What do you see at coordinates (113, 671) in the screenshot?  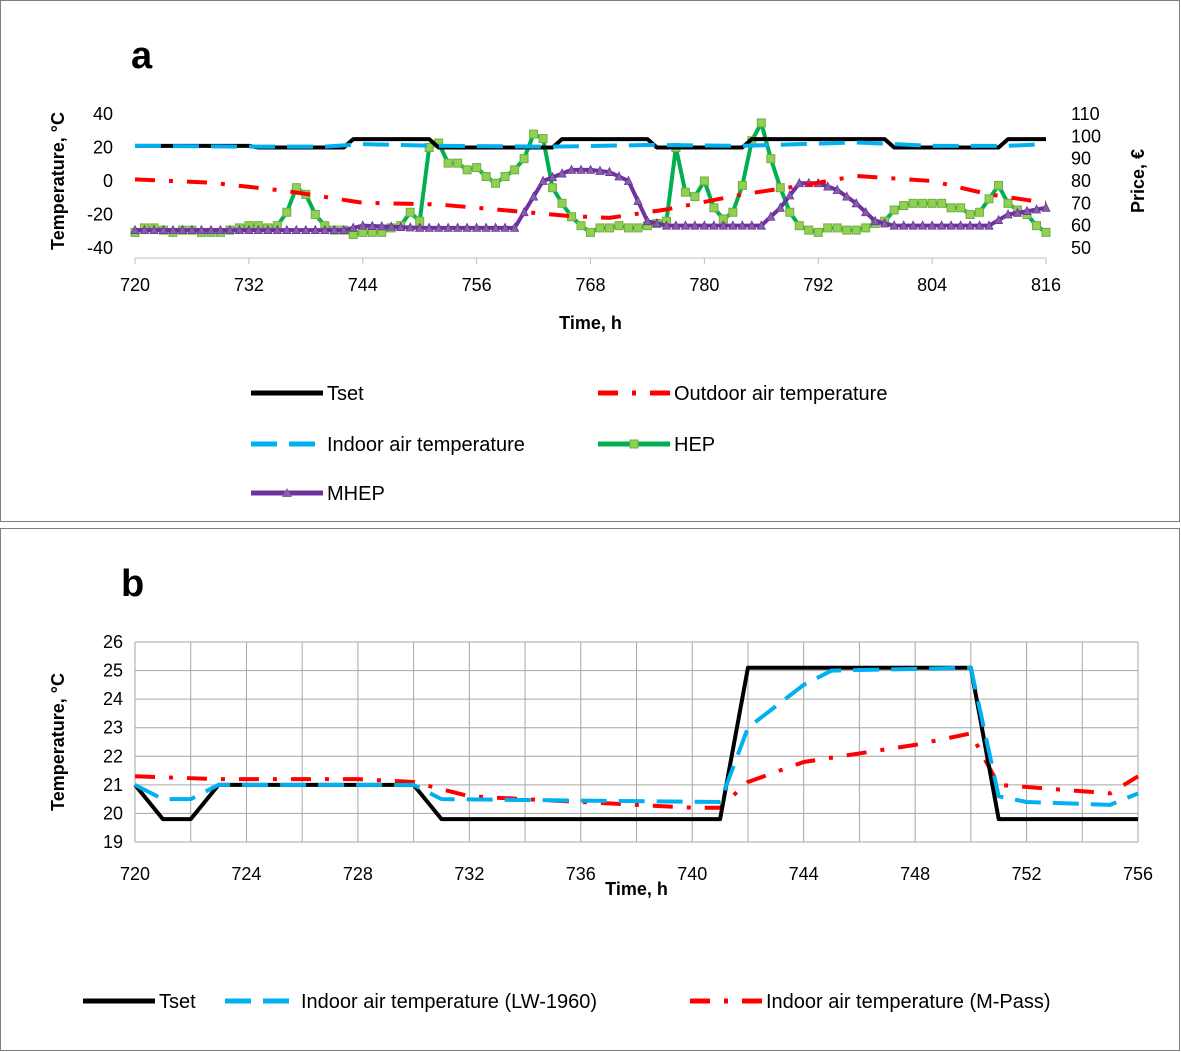 I see `b-y-tick-label: 25` at bounding box center [113, 671].